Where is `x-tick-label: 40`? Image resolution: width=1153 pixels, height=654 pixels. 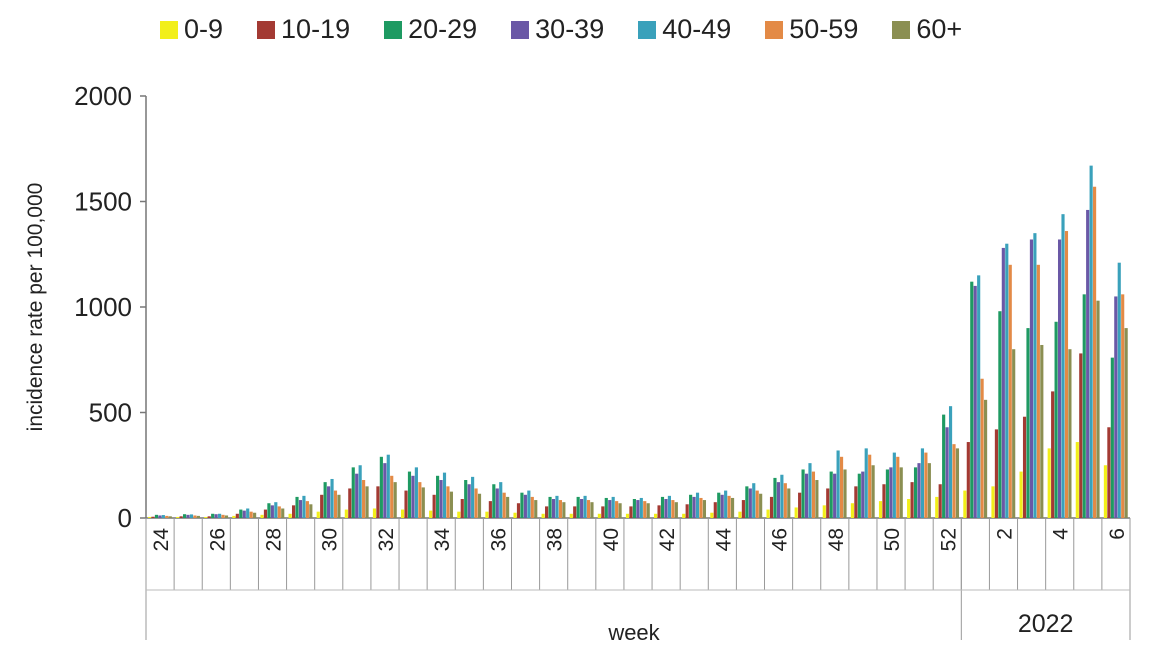
x-tick-label: 40 is located at coordinates (611, 539).